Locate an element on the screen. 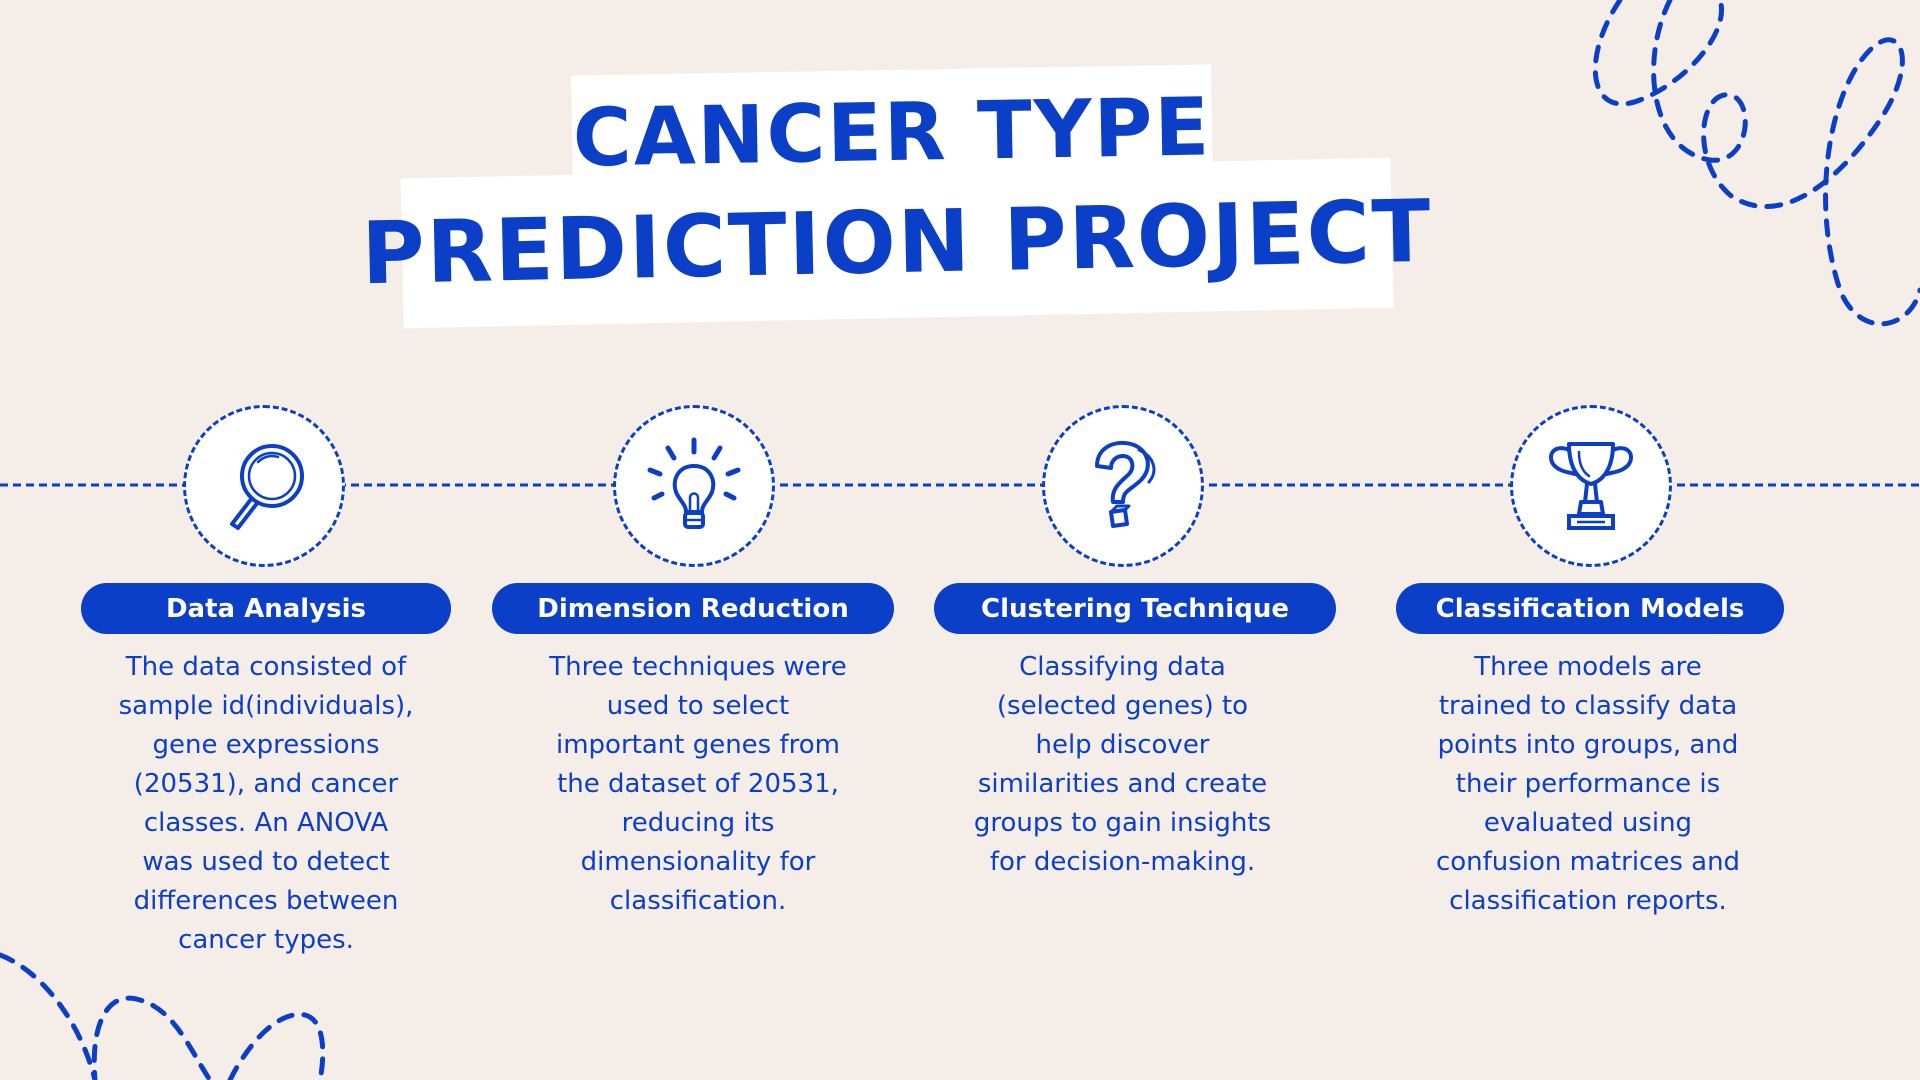  trophy-icon is located at coordinates (1591, 486).